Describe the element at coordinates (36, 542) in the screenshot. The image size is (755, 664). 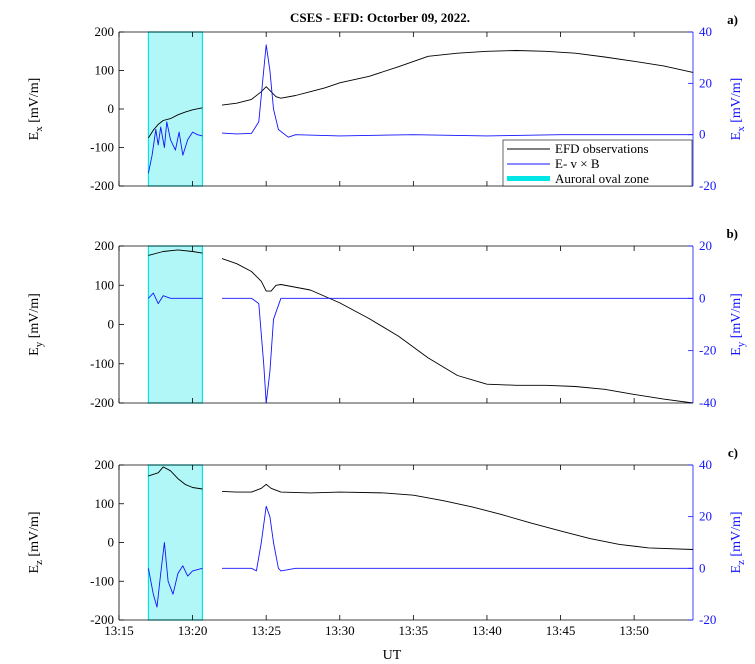
I see `y-left-label: Ez [mV/m]` at that location.